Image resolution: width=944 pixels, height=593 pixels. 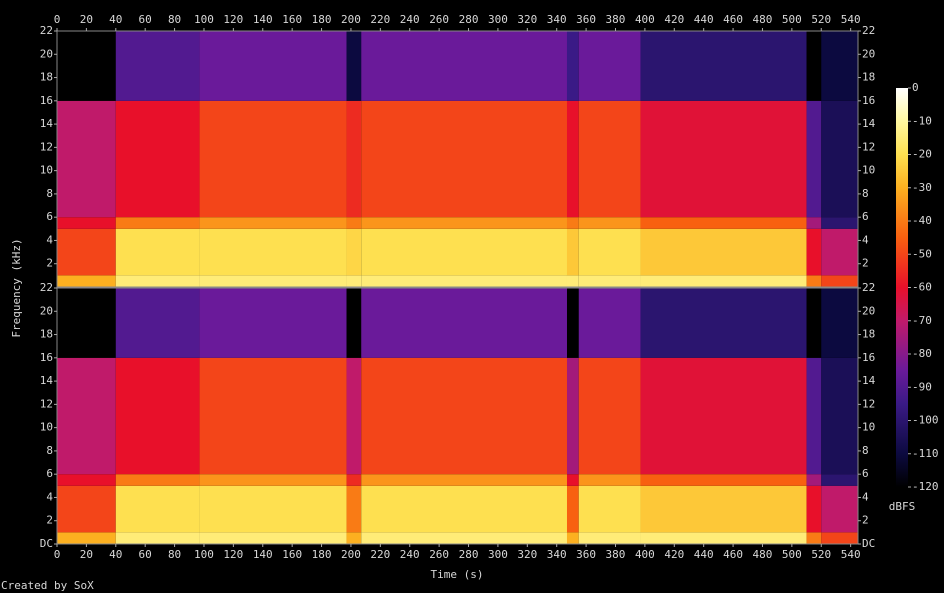 I want to click on colorbar-tick-label: -70, so click(x=922, y=320).